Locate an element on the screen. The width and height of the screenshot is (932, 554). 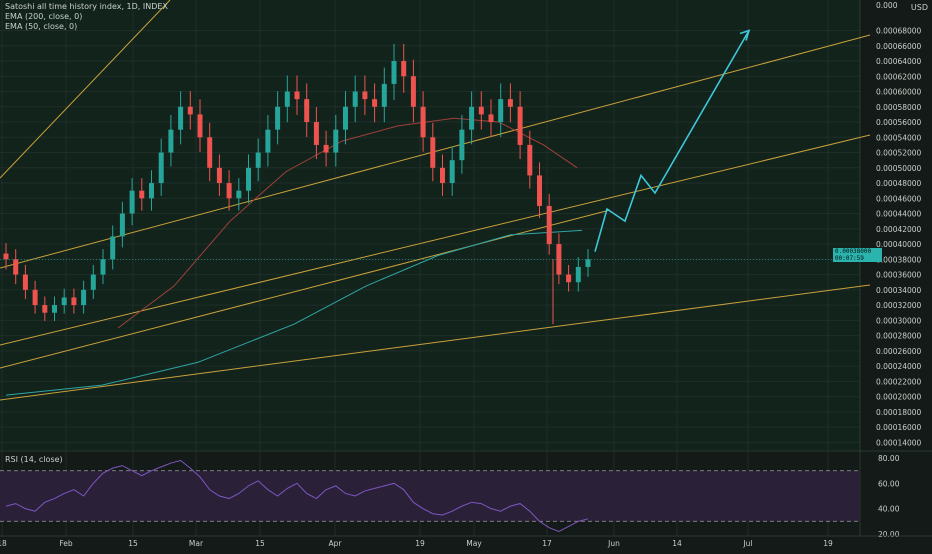
y-tick-label: 0.00064000 is located at coordinates (899, 61).